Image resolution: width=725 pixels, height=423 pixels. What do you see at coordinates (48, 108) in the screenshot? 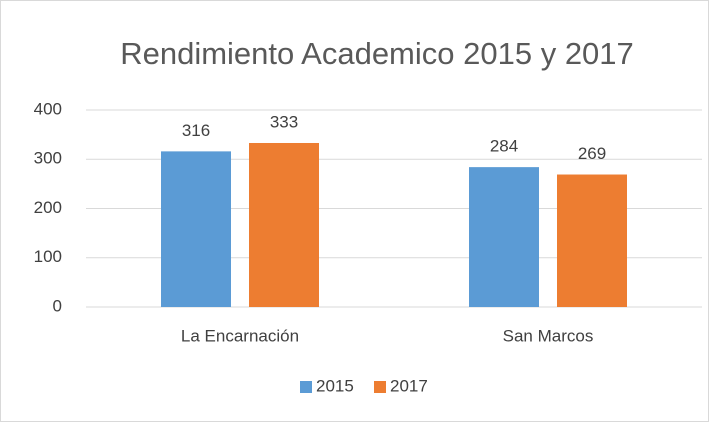
I see `y-tick-label: 400` at bounding box center [48, 108].